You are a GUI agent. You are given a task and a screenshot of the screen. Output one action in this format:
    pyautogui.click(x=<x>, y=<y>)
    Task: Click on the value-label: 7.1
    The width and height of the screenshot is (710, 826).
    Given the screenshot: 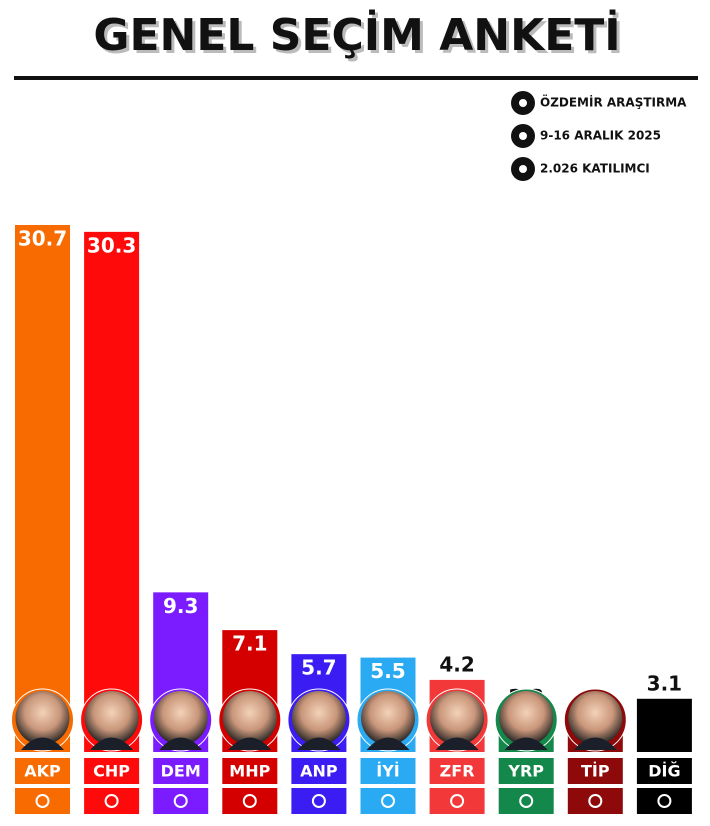 What is the action you would take?
    pyautogui.click(x=249, y=644)
    